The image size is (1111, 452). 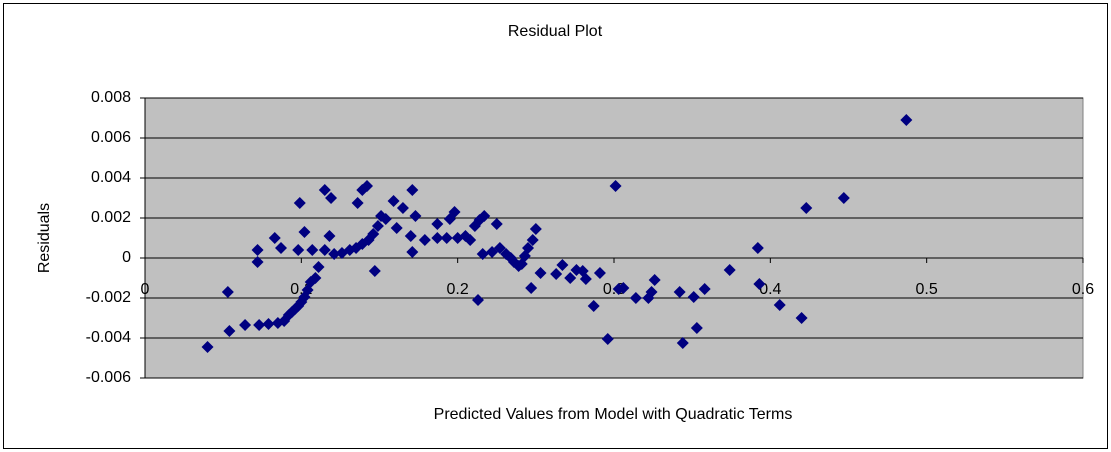 I want to click on x-tick-label: 0.2, so click(x=458, y=289).